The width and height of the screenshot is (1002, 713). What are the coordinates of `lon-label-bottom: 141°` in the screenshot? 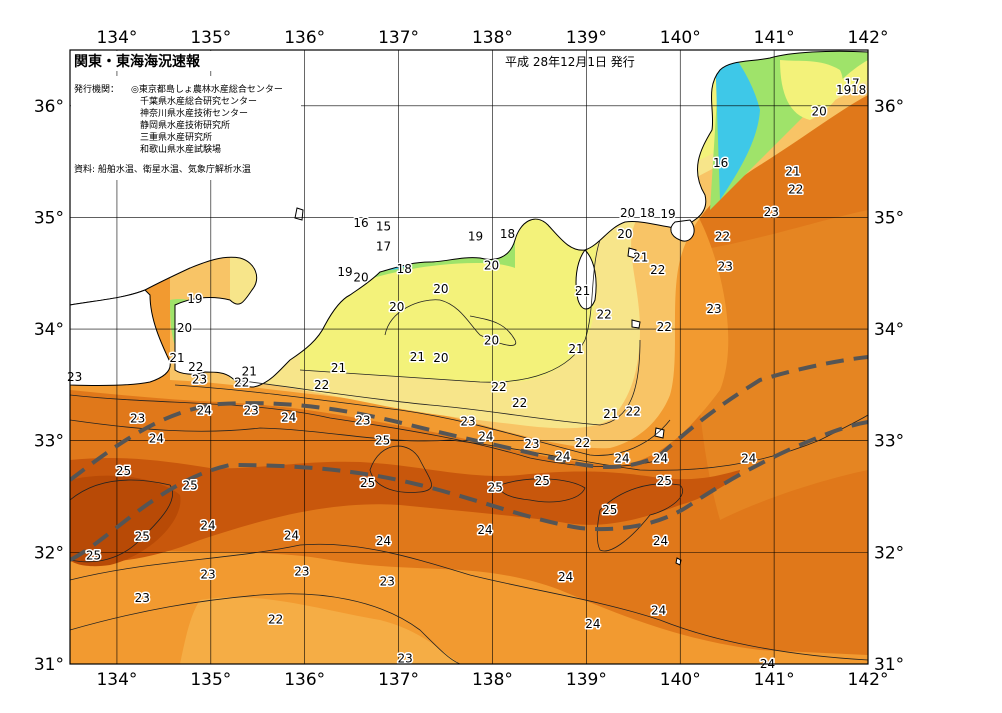 It's located at (774, 680).